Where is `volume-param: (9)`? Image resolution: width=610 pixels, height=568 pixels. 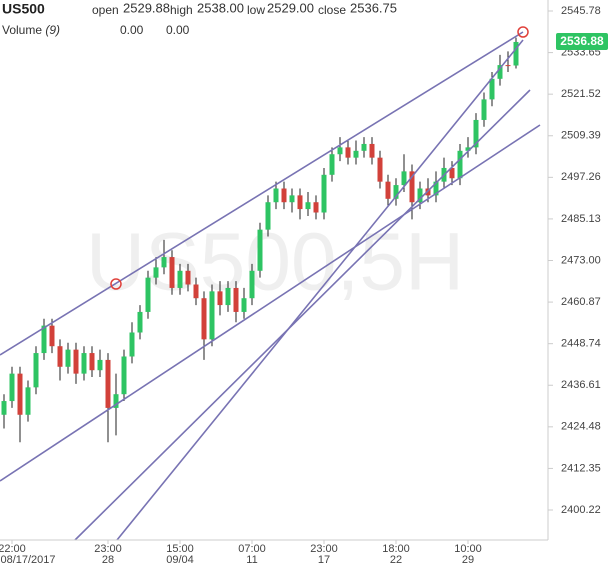 volume-param: (9) is located at coordinates (52, 30).